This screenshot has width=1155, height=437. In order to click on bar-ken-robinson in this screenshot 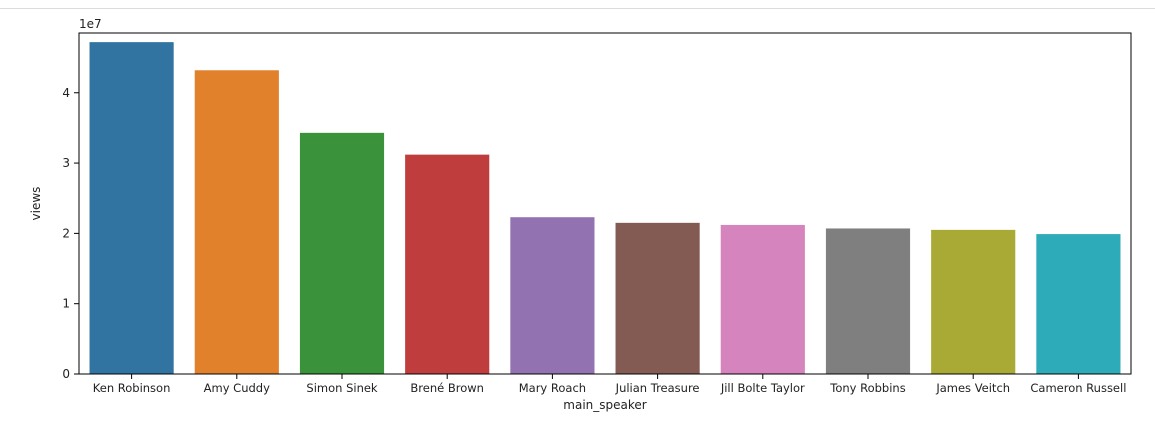, I will do `click(131, 208)`.